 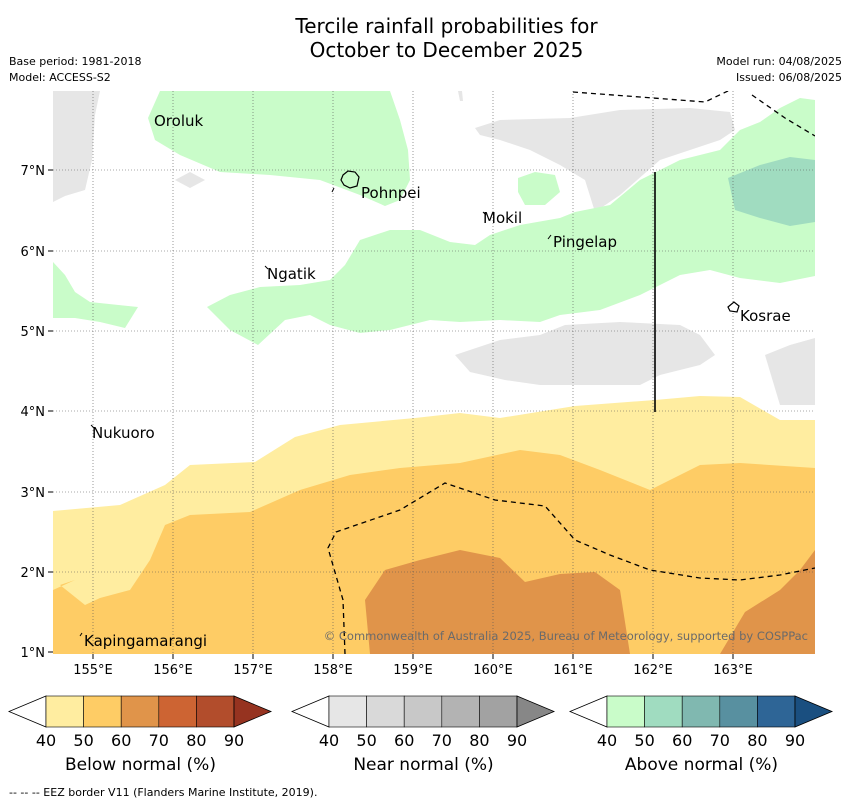 What do you see at coordinates (497, 602) in the screenshot?
I see `below-normal-60-70-region` at bounding box center [497, 602].